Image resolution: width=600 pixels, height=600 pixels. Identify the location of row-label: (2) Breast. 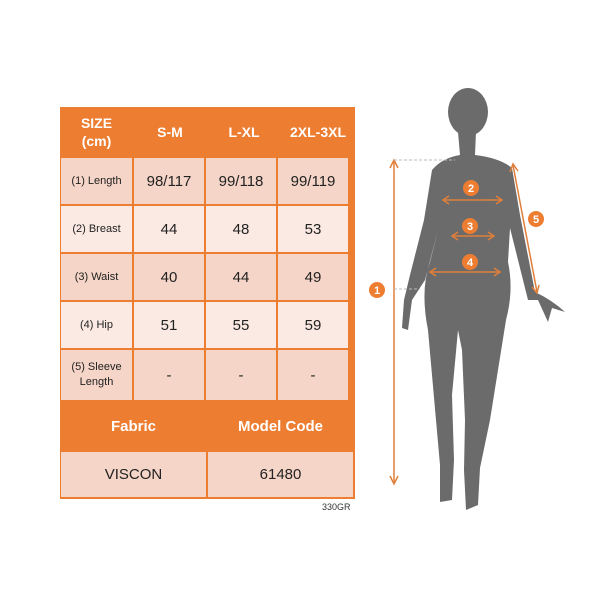
(96, 229).